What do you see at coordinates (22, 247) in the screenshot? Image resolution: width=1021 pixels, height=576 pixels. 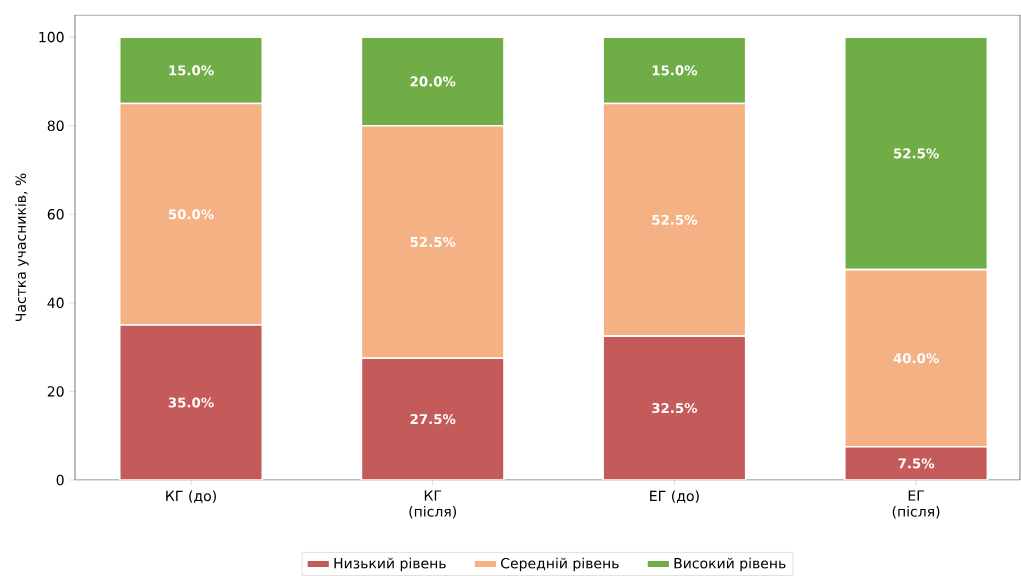 I see `y-axis-title: Частка учасників, %` at bounding box center [22, 247].